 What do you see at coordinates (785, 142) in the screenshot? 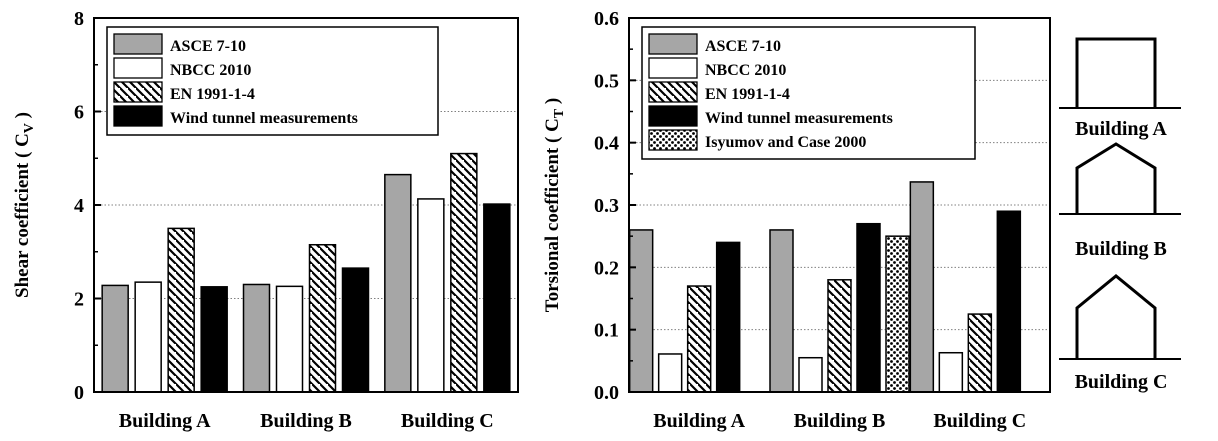
I see `legend-label: Isyumov and Case 2000` at bounding box center [785, 142].